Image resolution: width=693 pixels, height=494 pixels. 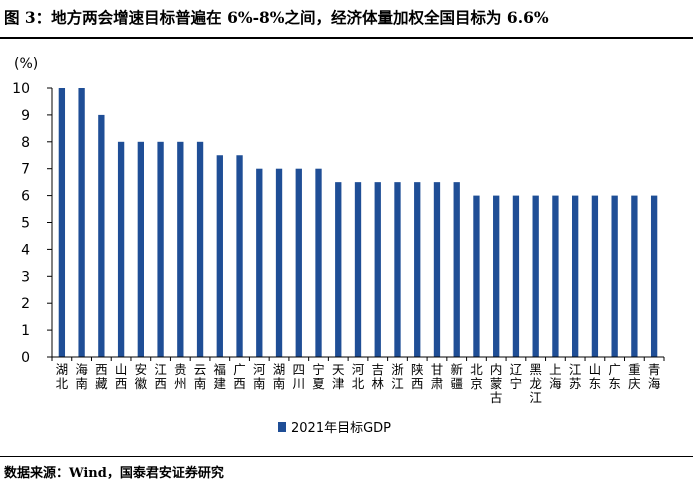 I want to click on y-tick-label: 9, so click(x=25, y=116).